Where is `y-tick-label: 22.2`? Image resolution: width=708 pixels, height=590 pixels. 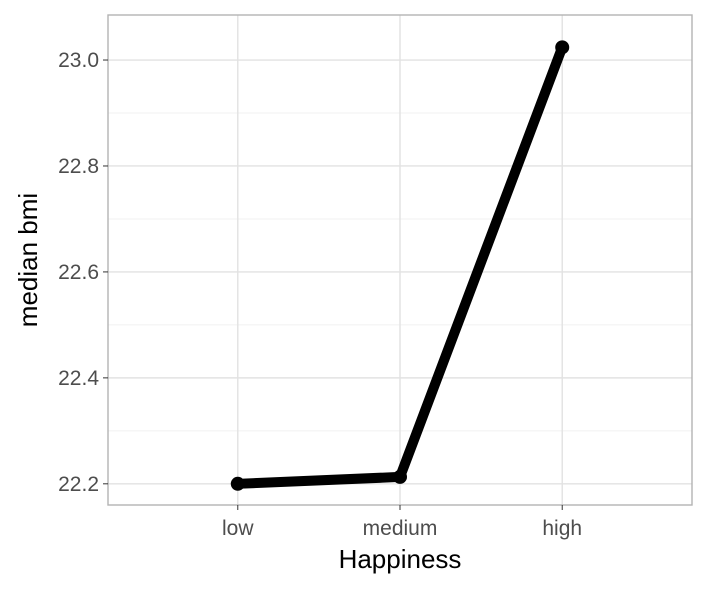
y-tick-label: 22.2 is located at coordinates (78, 484).